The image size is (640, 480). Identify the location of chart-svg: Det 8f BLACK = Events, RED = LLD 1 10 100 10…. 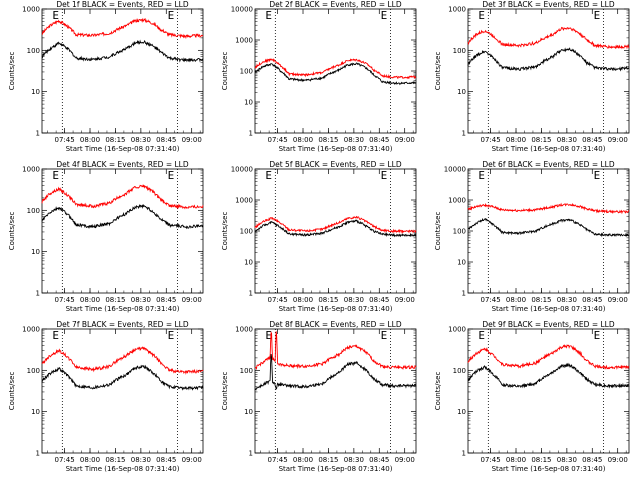
(319, 396).